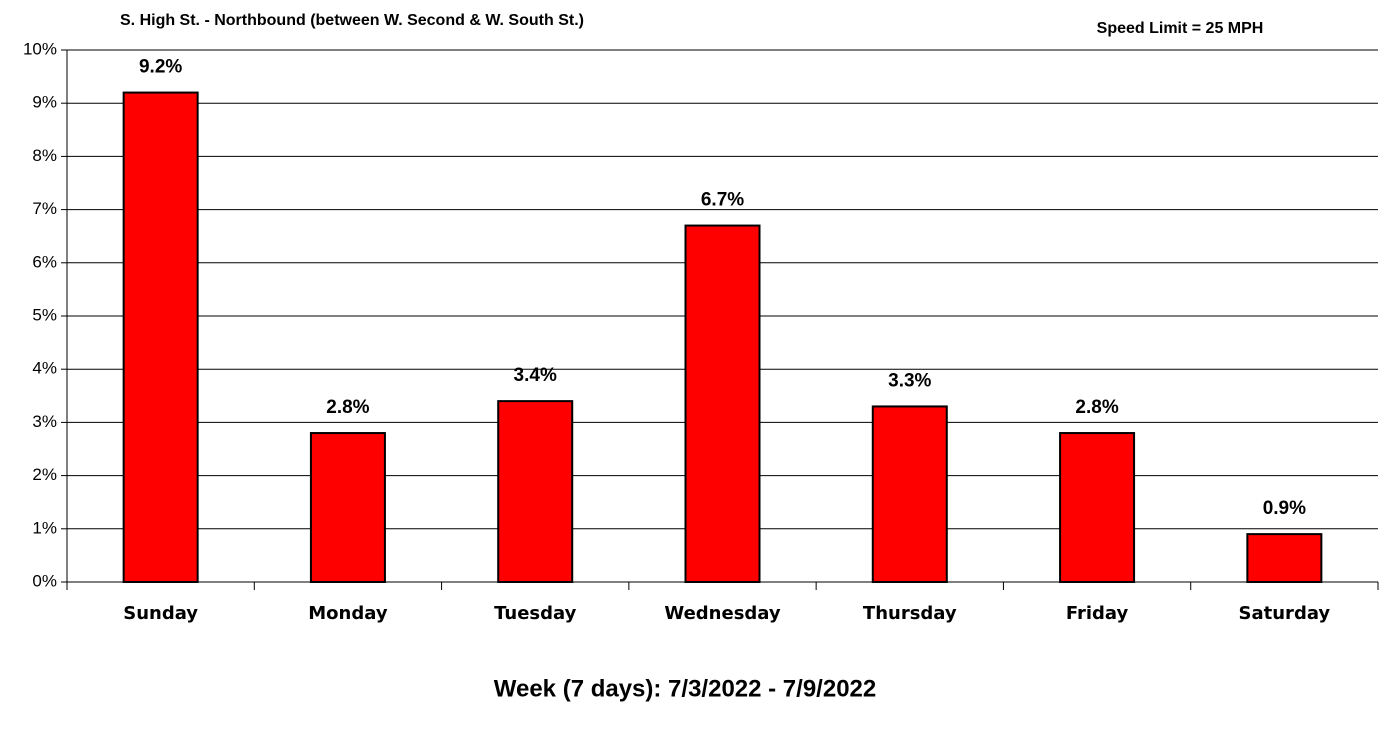 Image resolution: width=1380 pixels, height=731 pixels. What do you see at coordinates (722, 613) in the screenshot?
I see `x-tick-label: Wednesday` at bounding box center [722, 613].